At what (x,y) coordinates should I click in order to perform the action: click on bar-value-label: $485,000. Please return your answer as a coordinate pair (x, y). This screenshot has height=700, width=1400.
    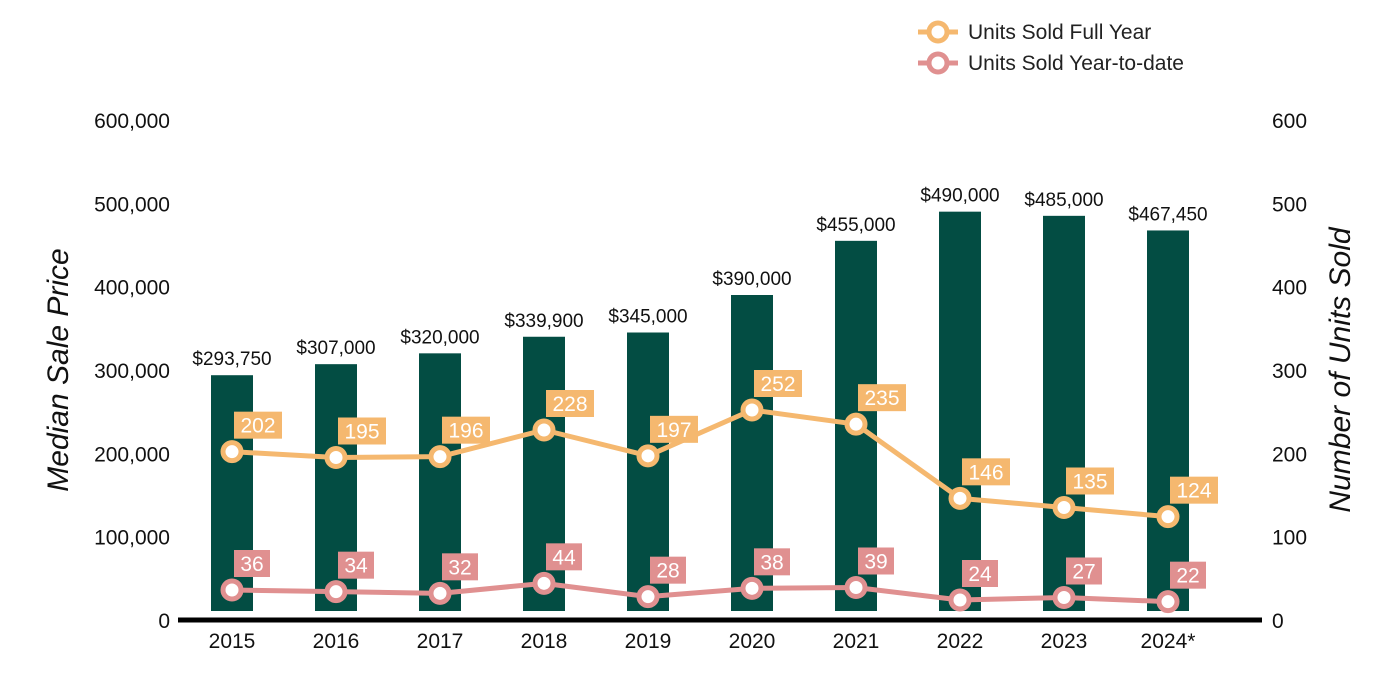
    Looking at the image, I should click on (1063, 200).